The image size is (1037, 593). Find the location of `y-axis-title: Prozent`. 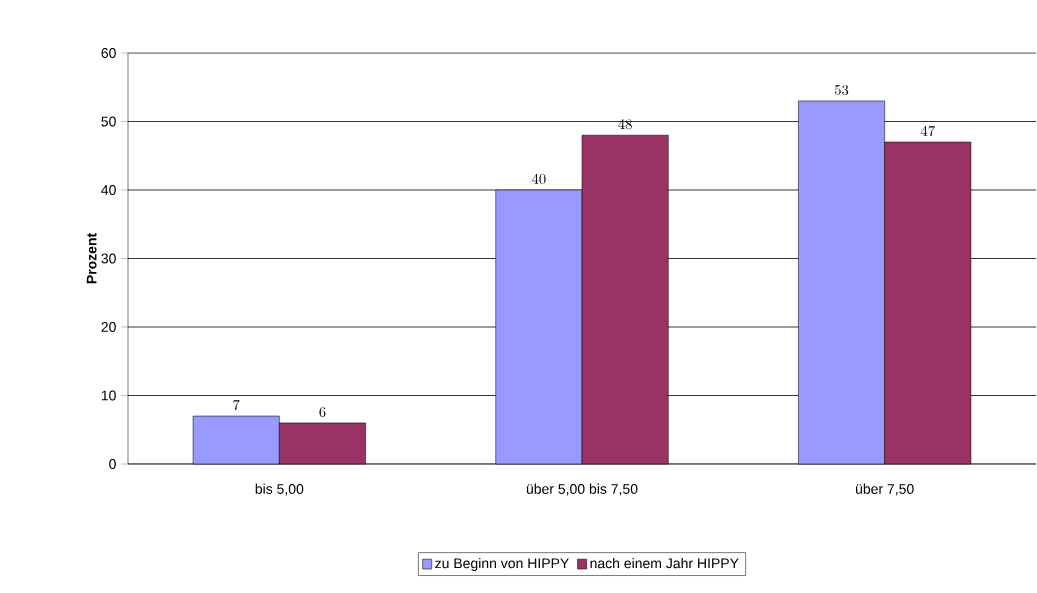

y-axis-title: Prozent is located at coordinates (91, 258).